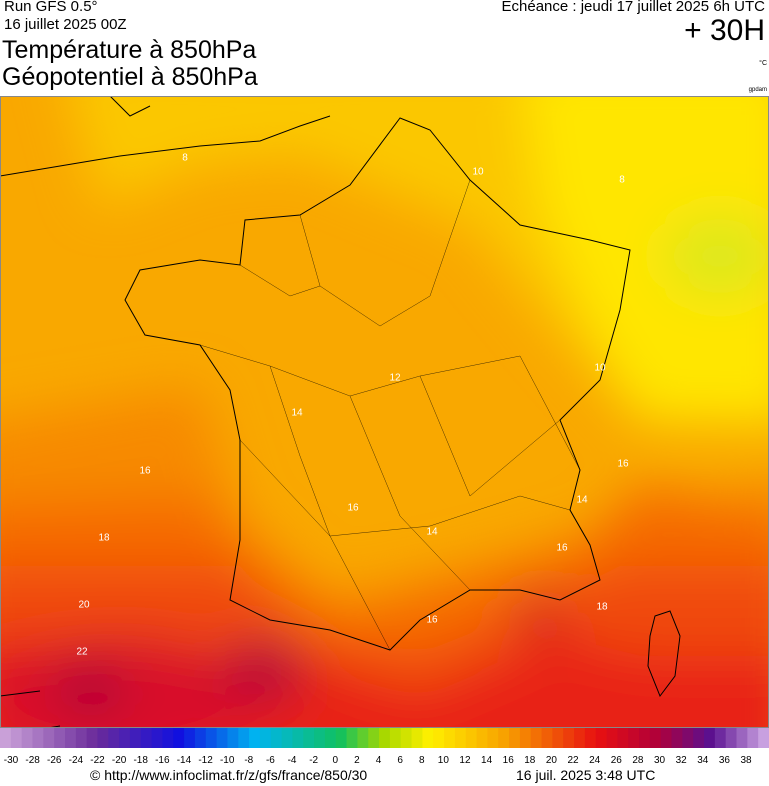 This screenshot has height=786, width=769. I want to click on scale-label: 6, so click(400, 760).